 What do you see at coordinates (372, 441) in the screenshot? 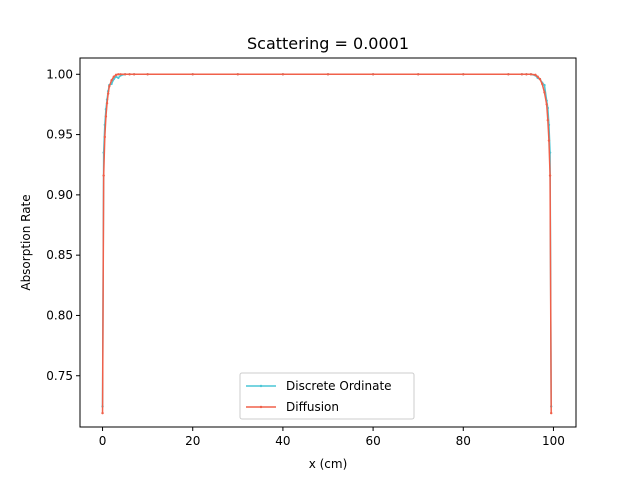
I see `x-tick-label: 60` at bounding box center [372, 441].